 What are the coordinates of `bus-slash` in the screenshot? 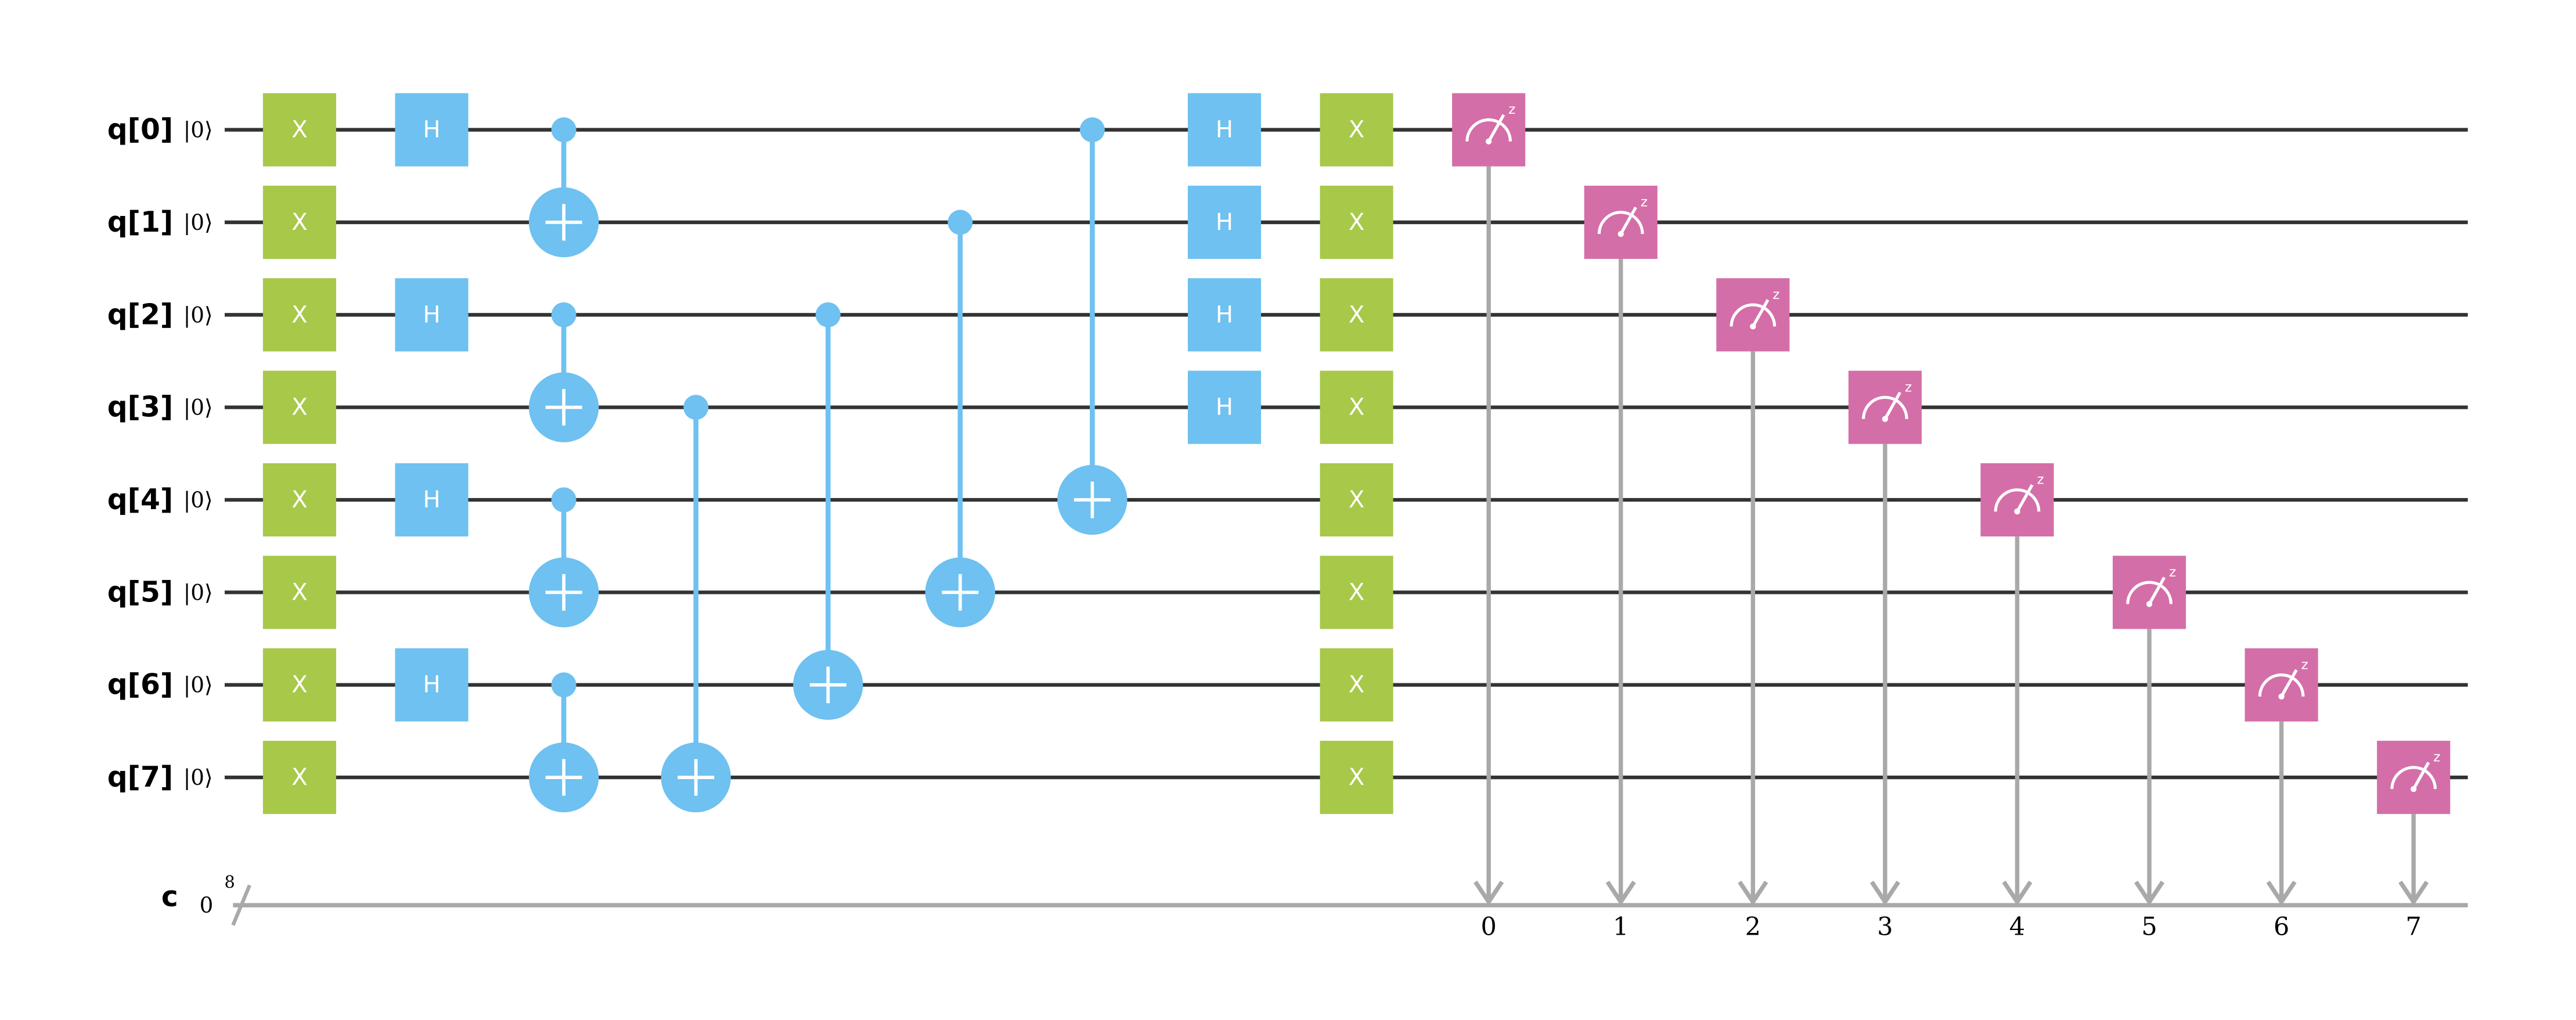 It's located at (241, 905).